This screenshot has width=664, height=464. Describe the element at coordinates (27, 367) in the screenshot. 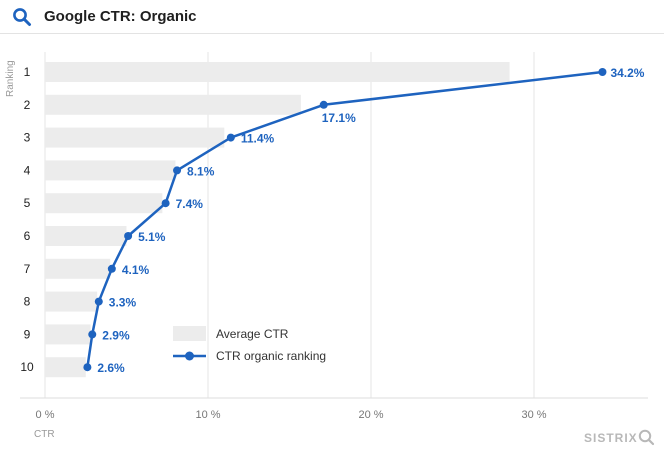

I see `y-tick-label: 10` at that location.